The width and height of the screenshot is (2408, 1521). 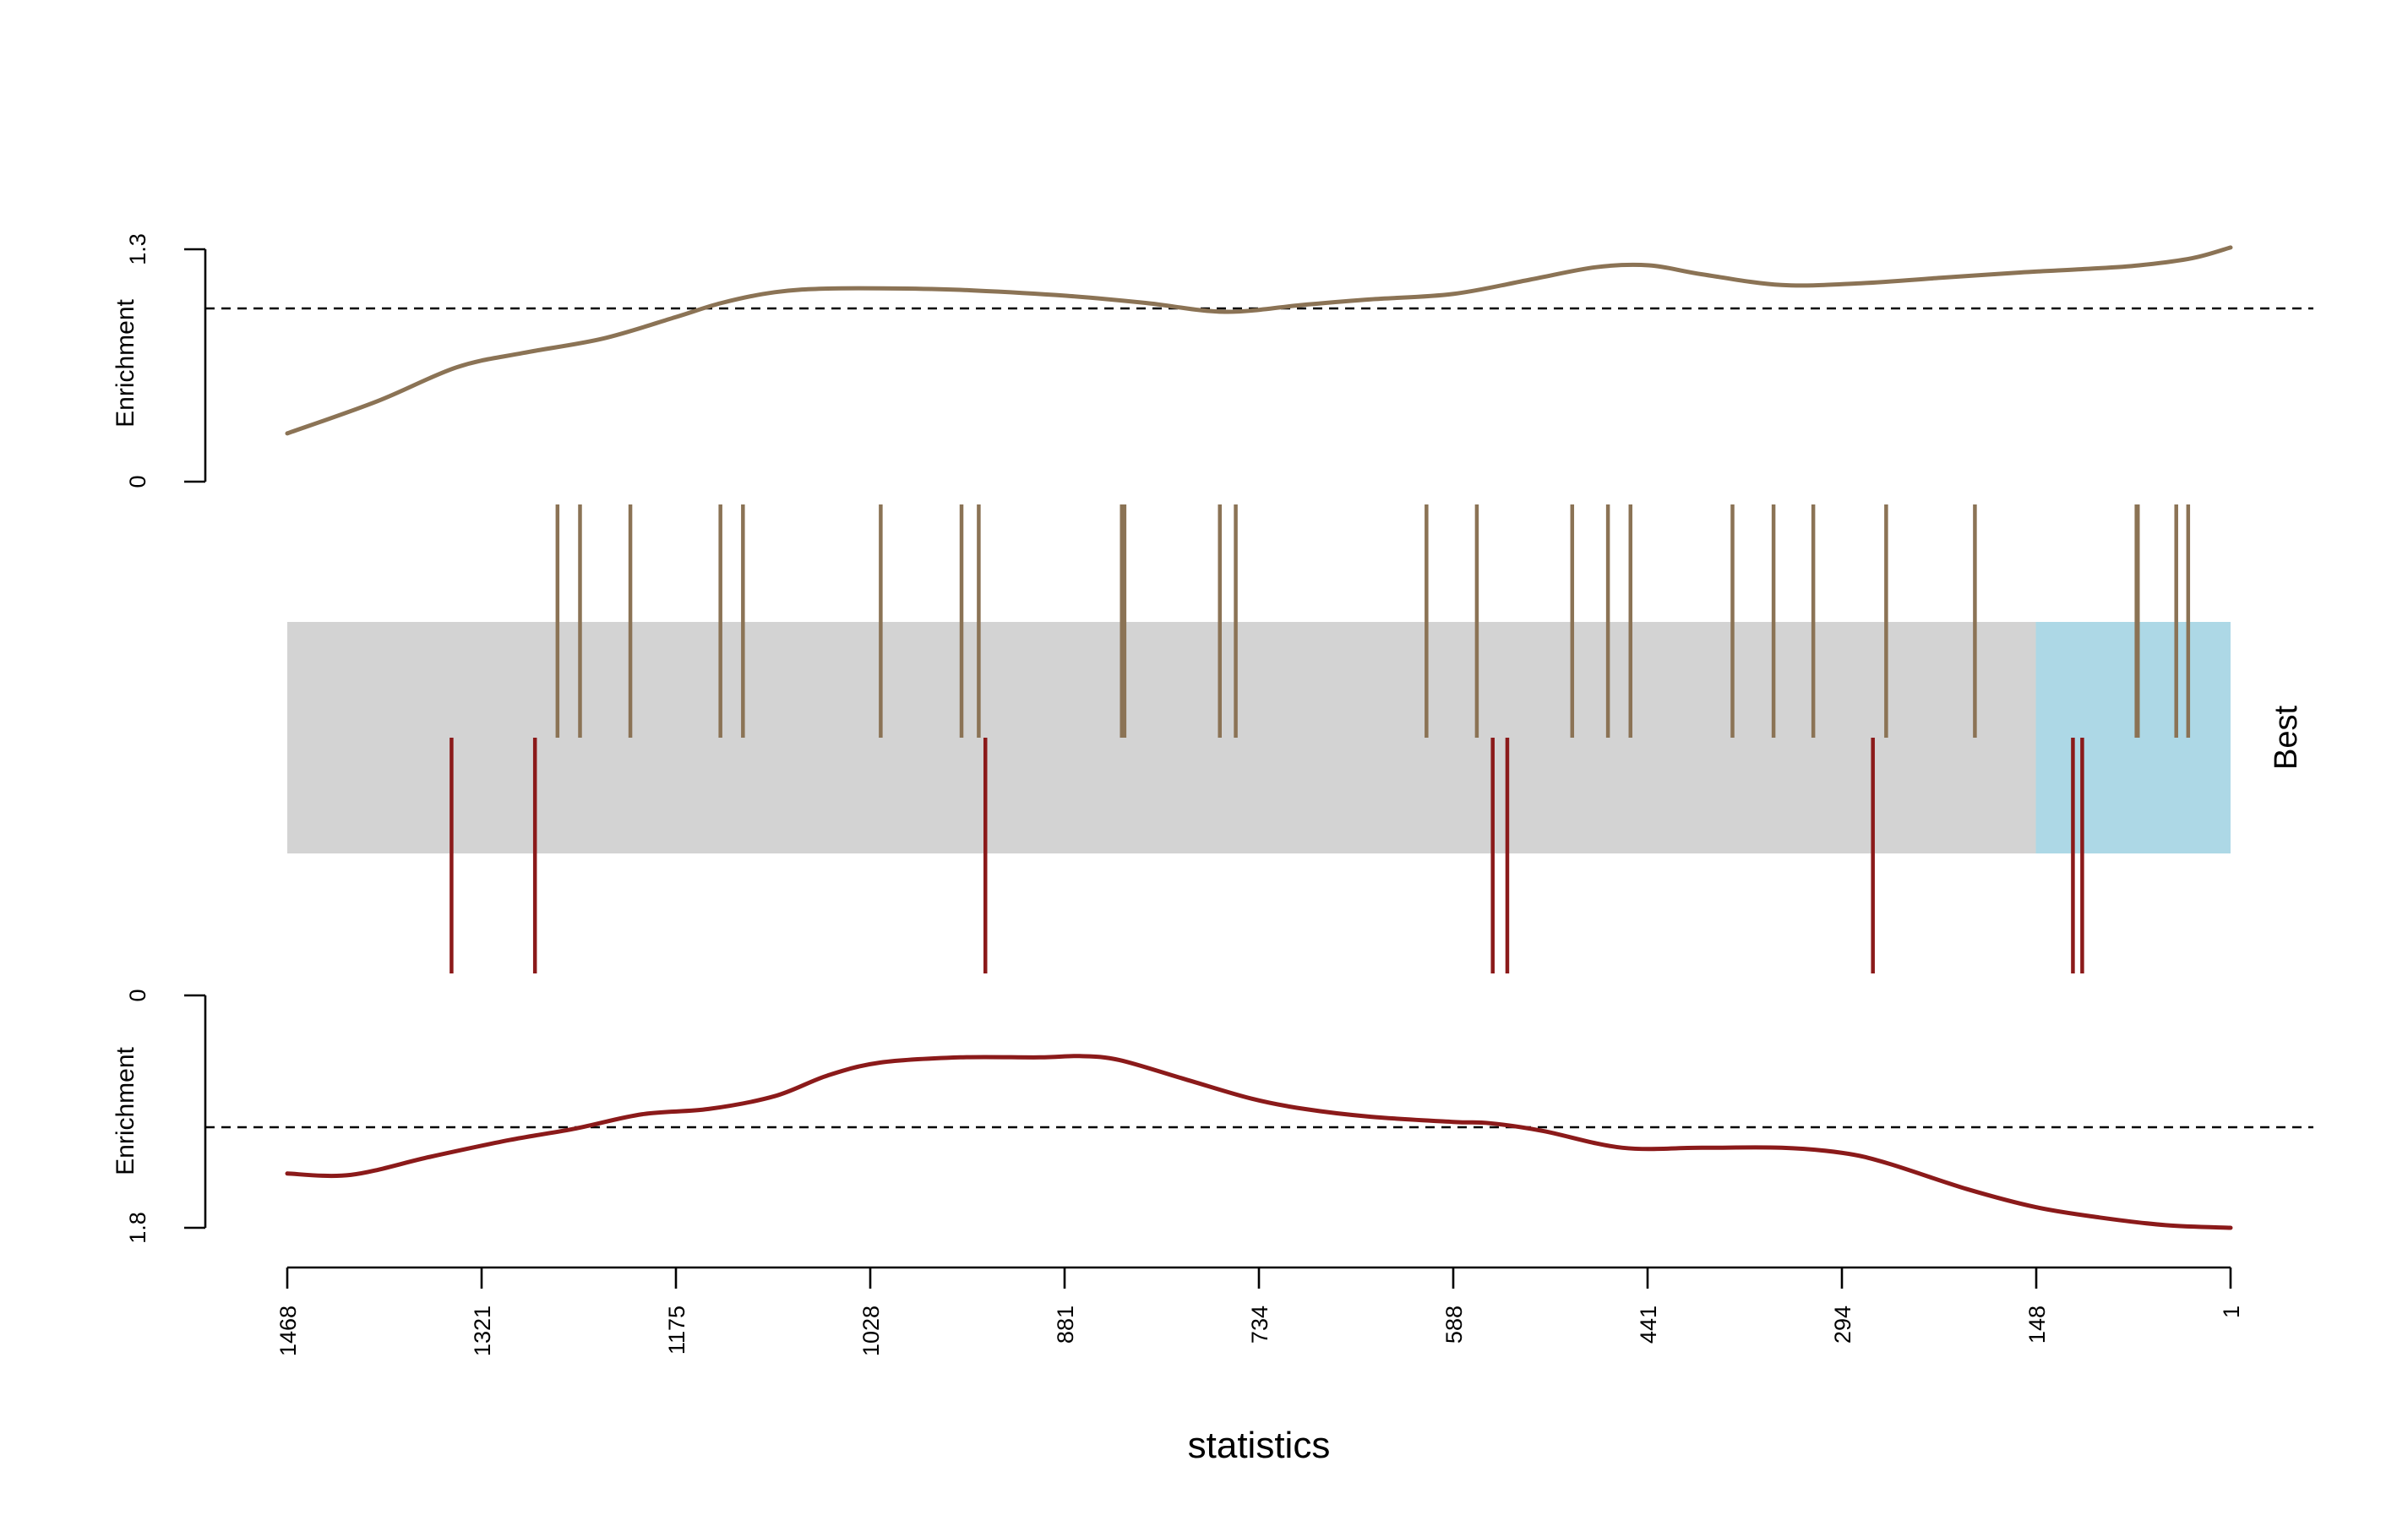 I want to click on x-tick-label-3: 1028, so click(x=871, y=1331).